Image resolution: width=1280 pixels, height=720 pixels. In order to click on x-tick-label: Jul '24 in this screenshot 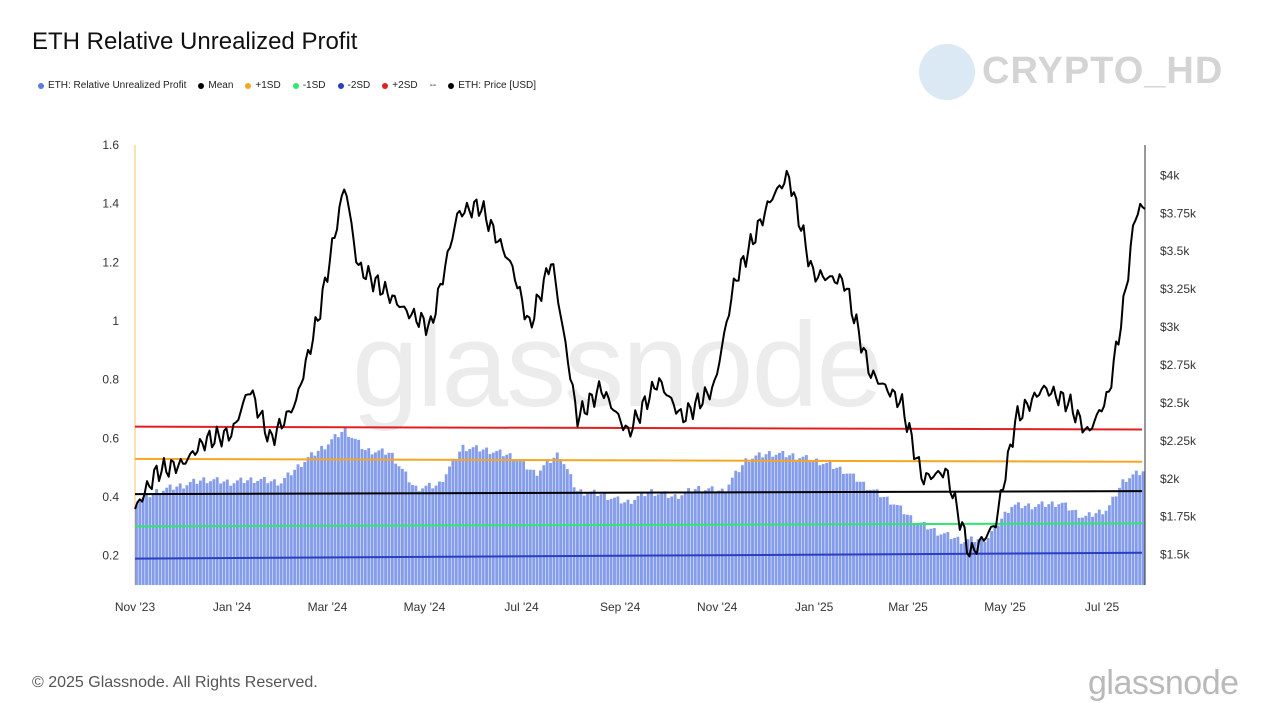, I will do `click(521, 607)`.